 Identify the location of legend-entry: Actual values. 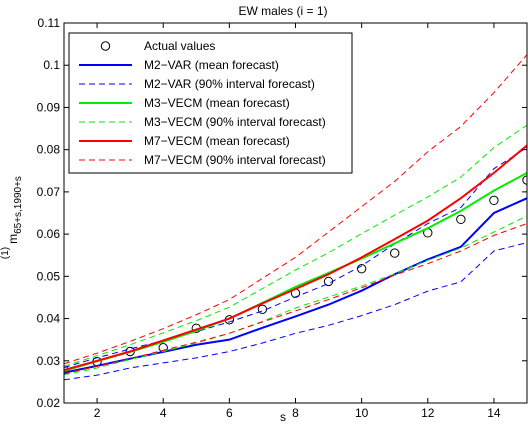
(157, 46).